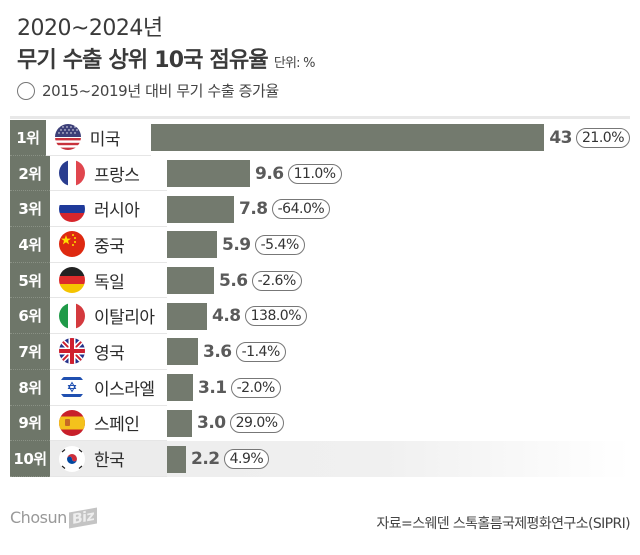 This screenshot has height=555, width=640. I want to click on country-cell: 미국, so click(98, 138).